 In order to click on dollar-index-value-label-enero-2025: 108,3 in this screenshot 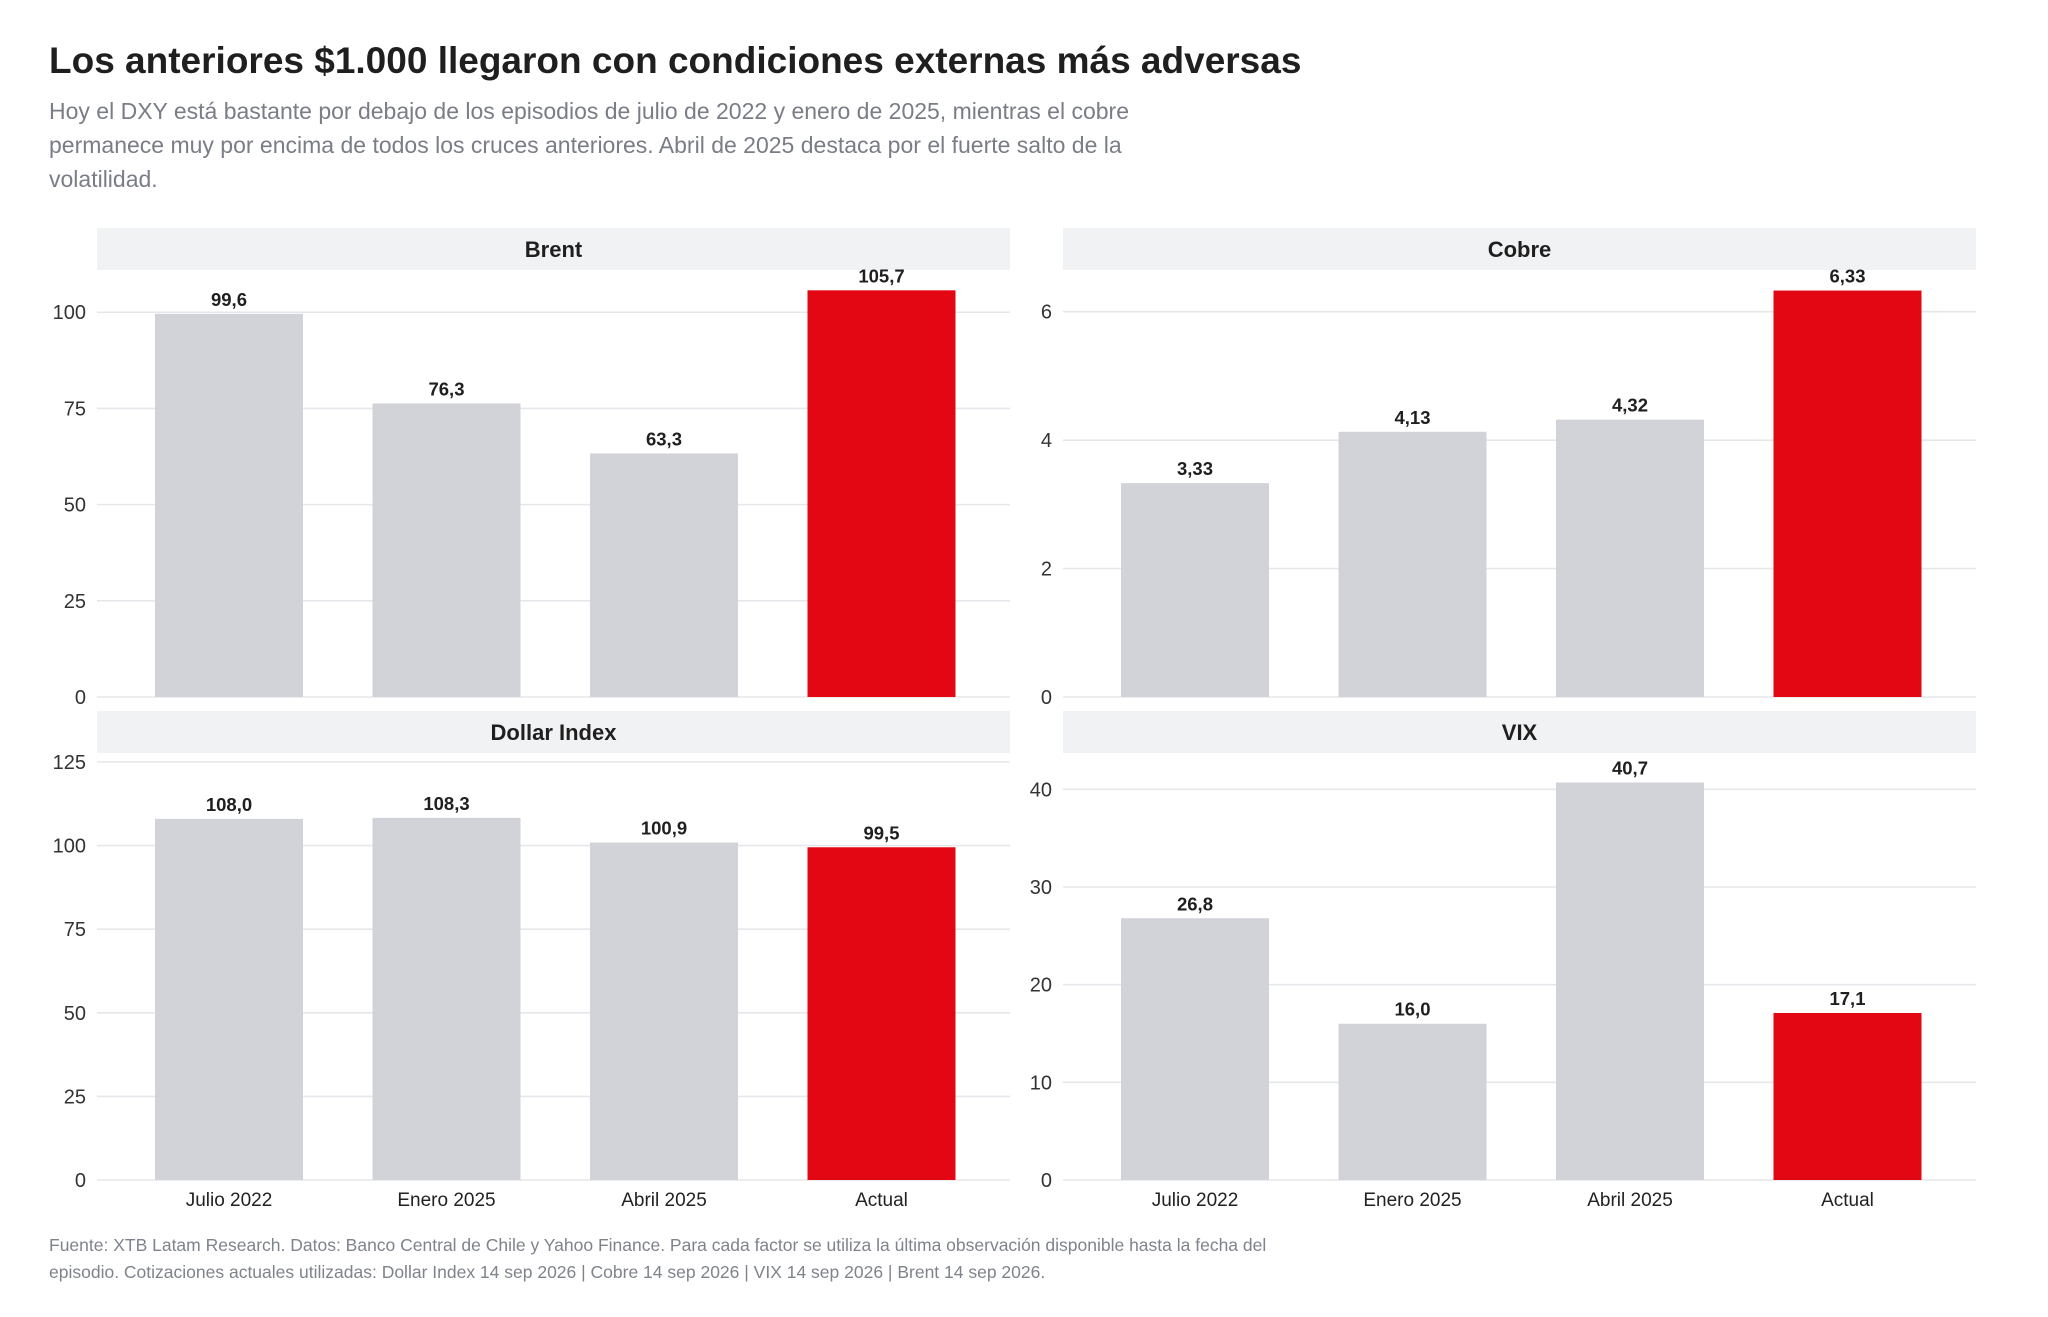, I will do `click(446, 803)`.